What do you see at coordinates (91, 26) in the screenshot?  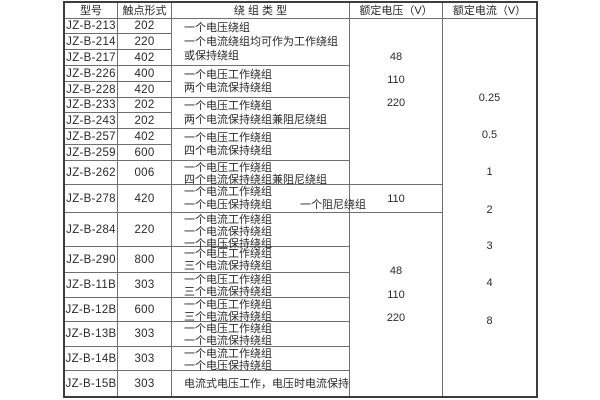 I see `model-cell: JZ-B-213` at bounding box center [91, 26].